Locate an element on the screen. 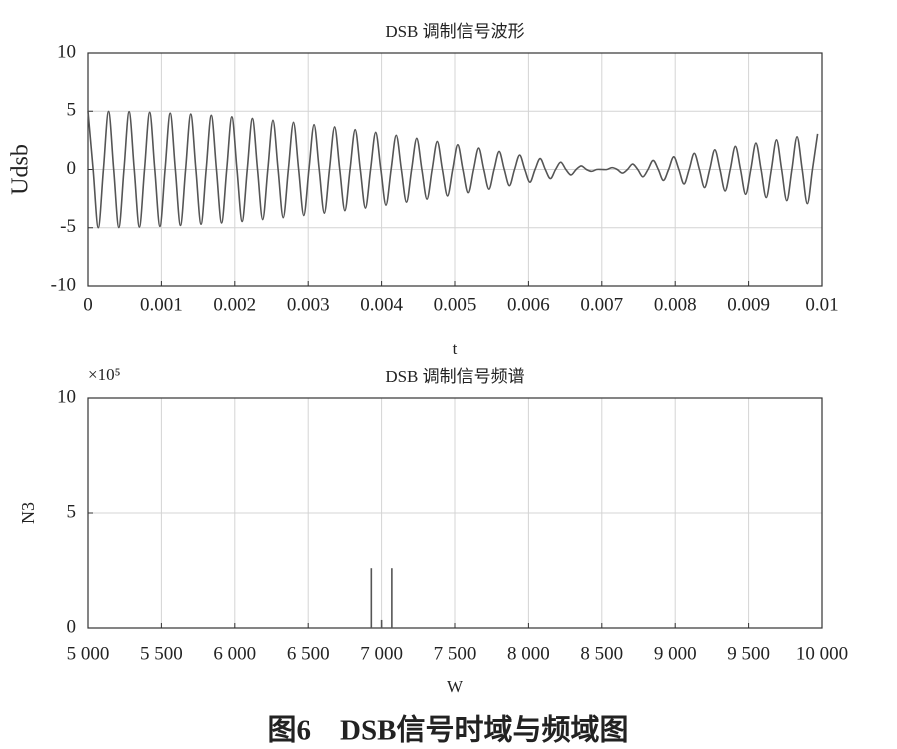 Image resolution: width=897 pixels, height=749 pixels. x-tick-label: 10 000 is located at coordinates (822, 653).